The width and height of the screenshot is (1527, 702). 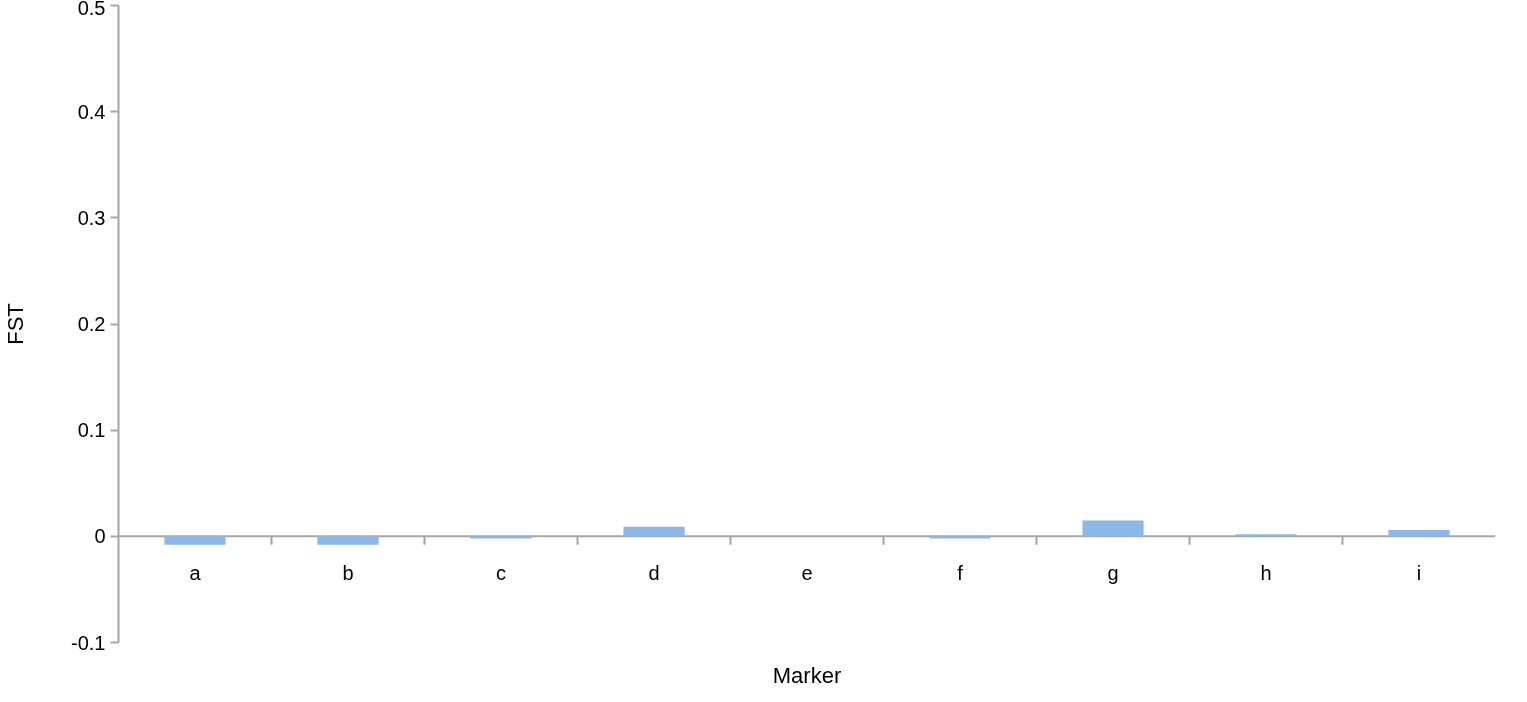 What do you see at coordinates (16, 324) in the screenshot?
I see `y-axis-title: FST` at bounding box center [16, 324].